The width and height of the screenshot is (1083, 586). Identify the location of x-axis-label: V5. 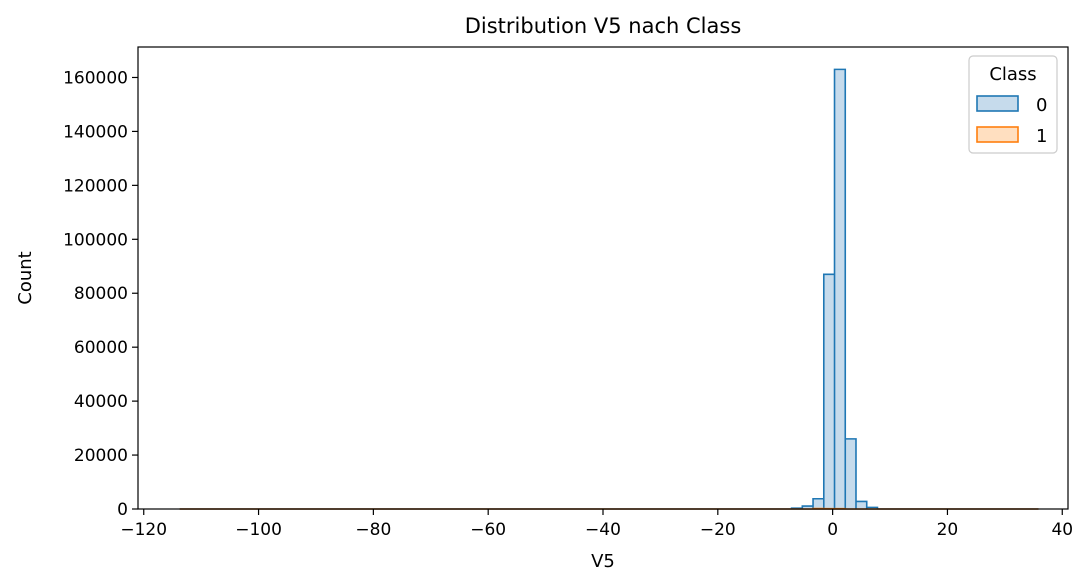
(603, 561).